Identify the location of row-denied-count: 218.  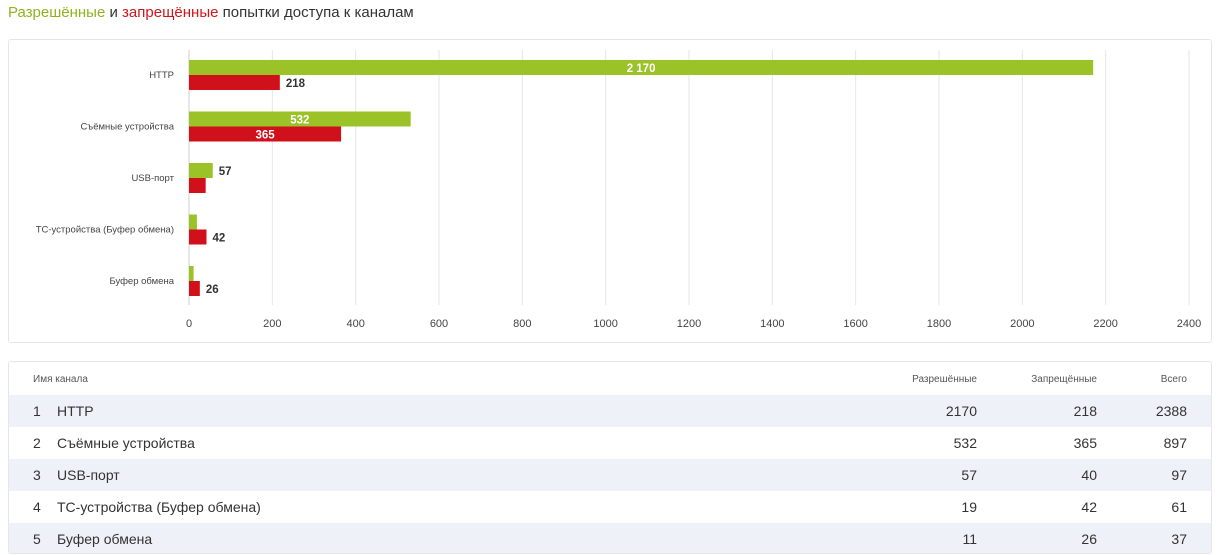
(1085, 411).